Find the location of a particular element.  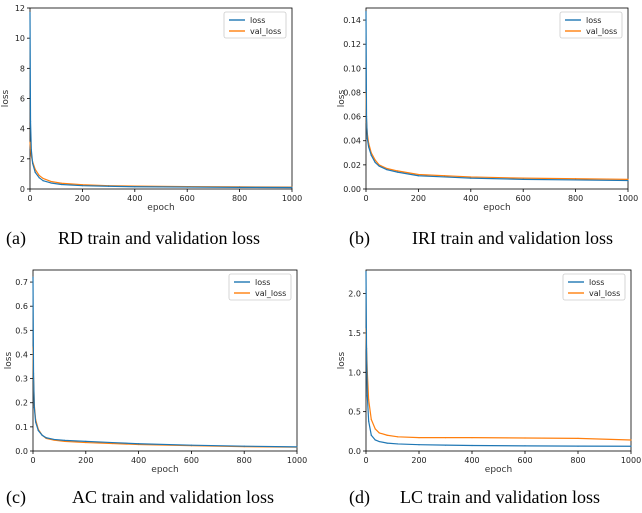

y-tick-label: 0.6 is located at coordinates (21, 306).